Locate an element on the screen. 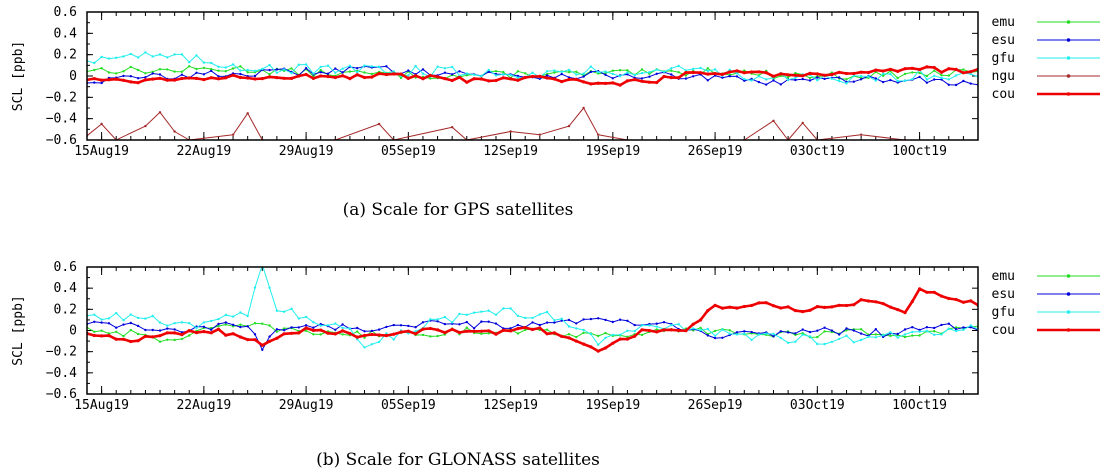  y-tick-label: −0.4 is located at coordinates (61, 373).